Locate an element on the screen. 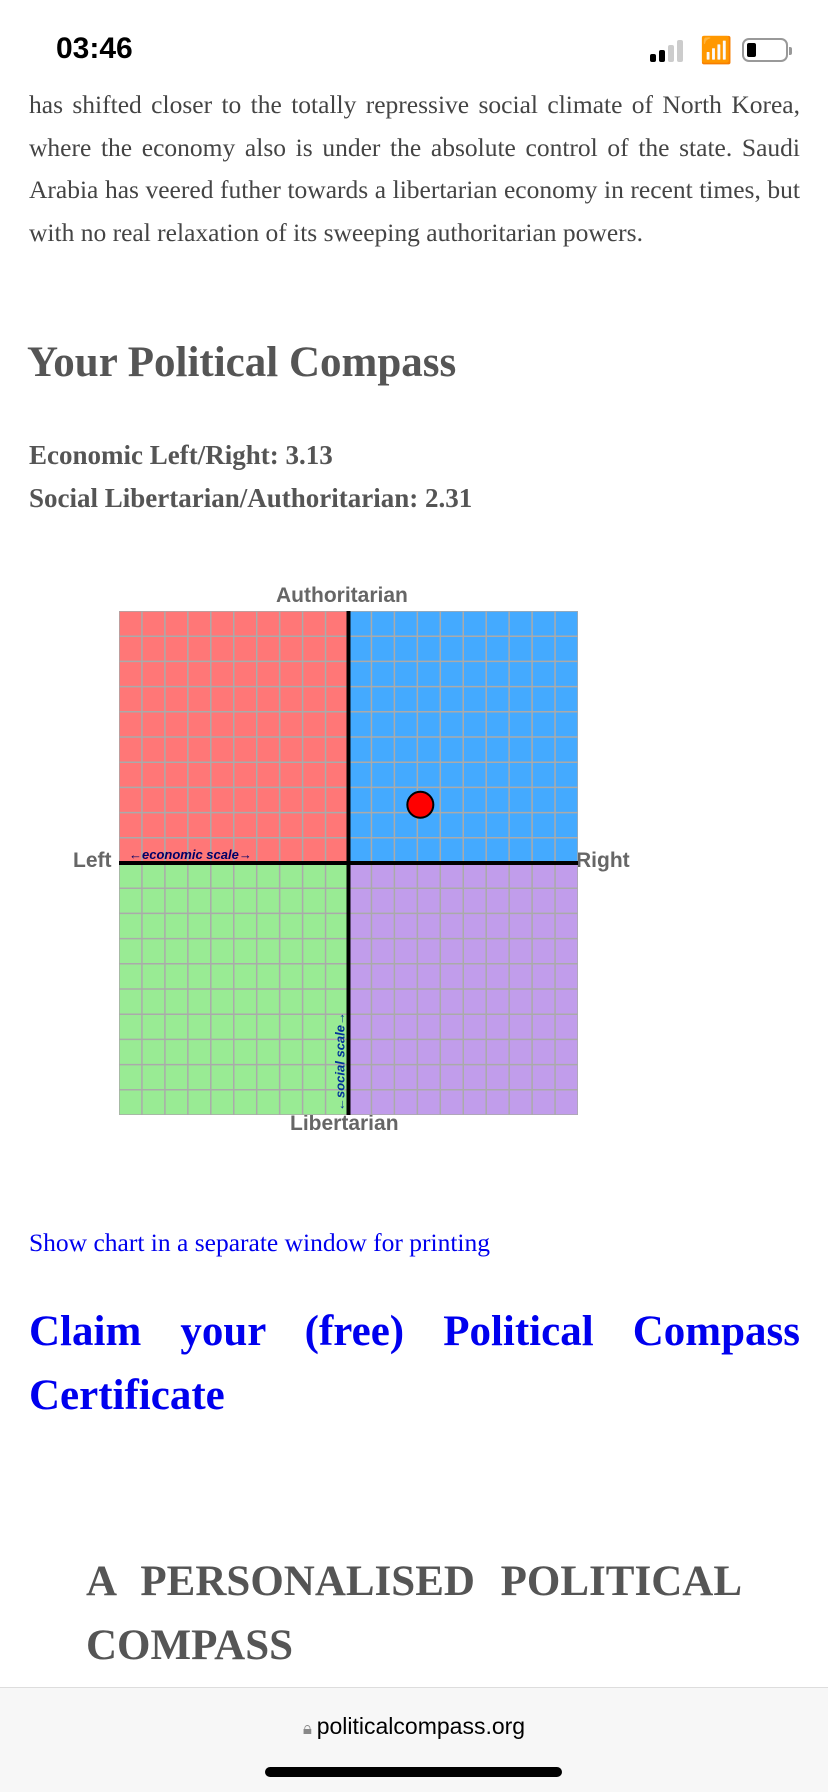 The height and width of the screenshot is (1792, 828). browser-bar: 🔒︎ politicalcompass.org is located at coordinates (414, 1739).